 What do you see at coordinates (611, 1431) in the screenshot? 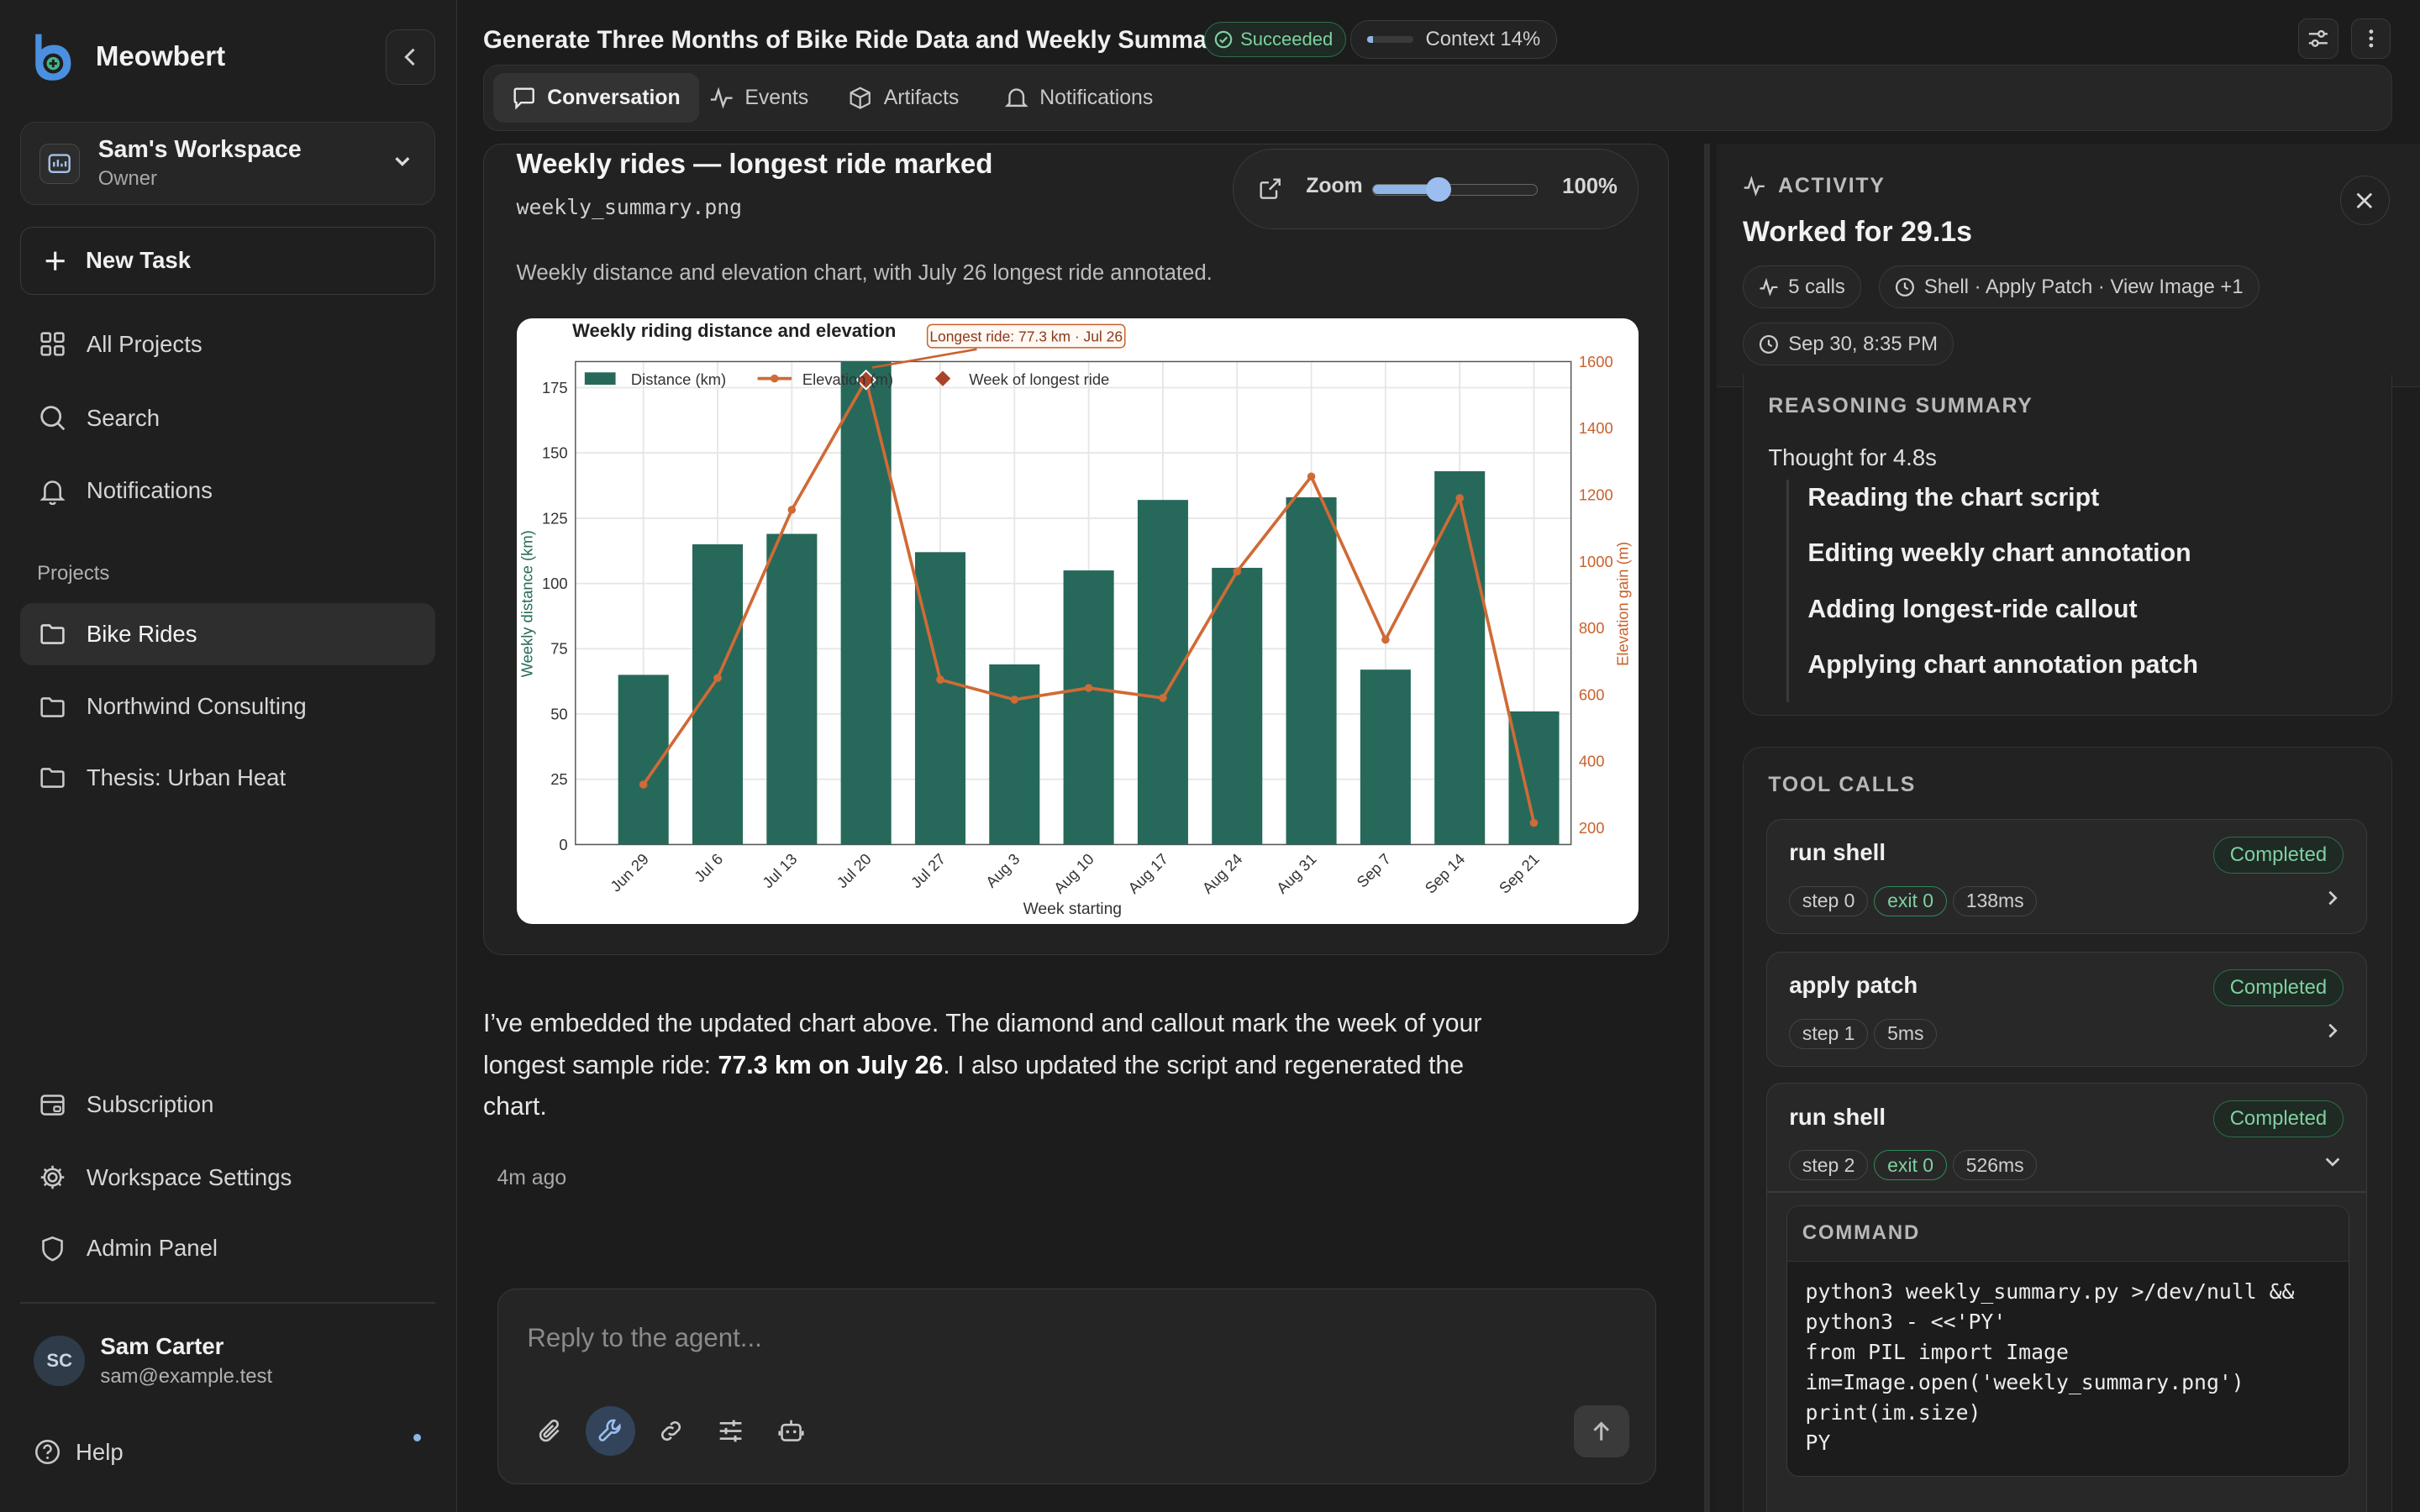
I see `tools-button` at bounding box center [611, 1431].